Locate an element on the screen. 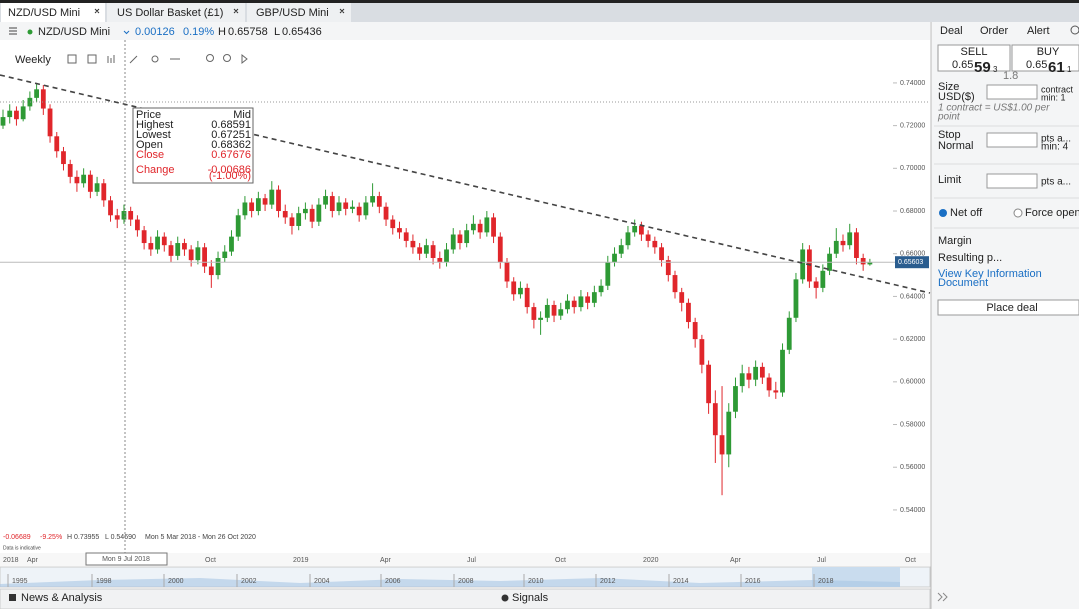 This screenshot has height=614, width=1079. summary-range: Mon 5 Mar 2018 - Mon 26 Oct 2020 is located at coordinates (200, 537).